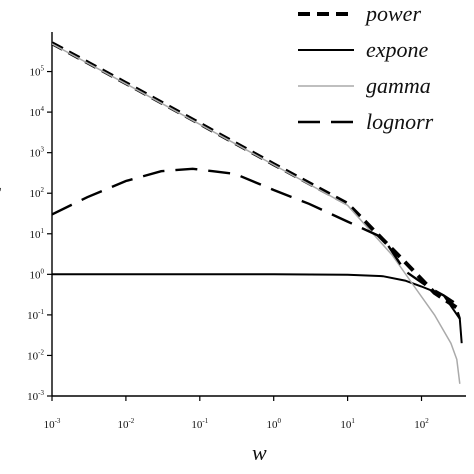 The image size is (474, 474). I want to click on series-line-expone, so click(257, 308).